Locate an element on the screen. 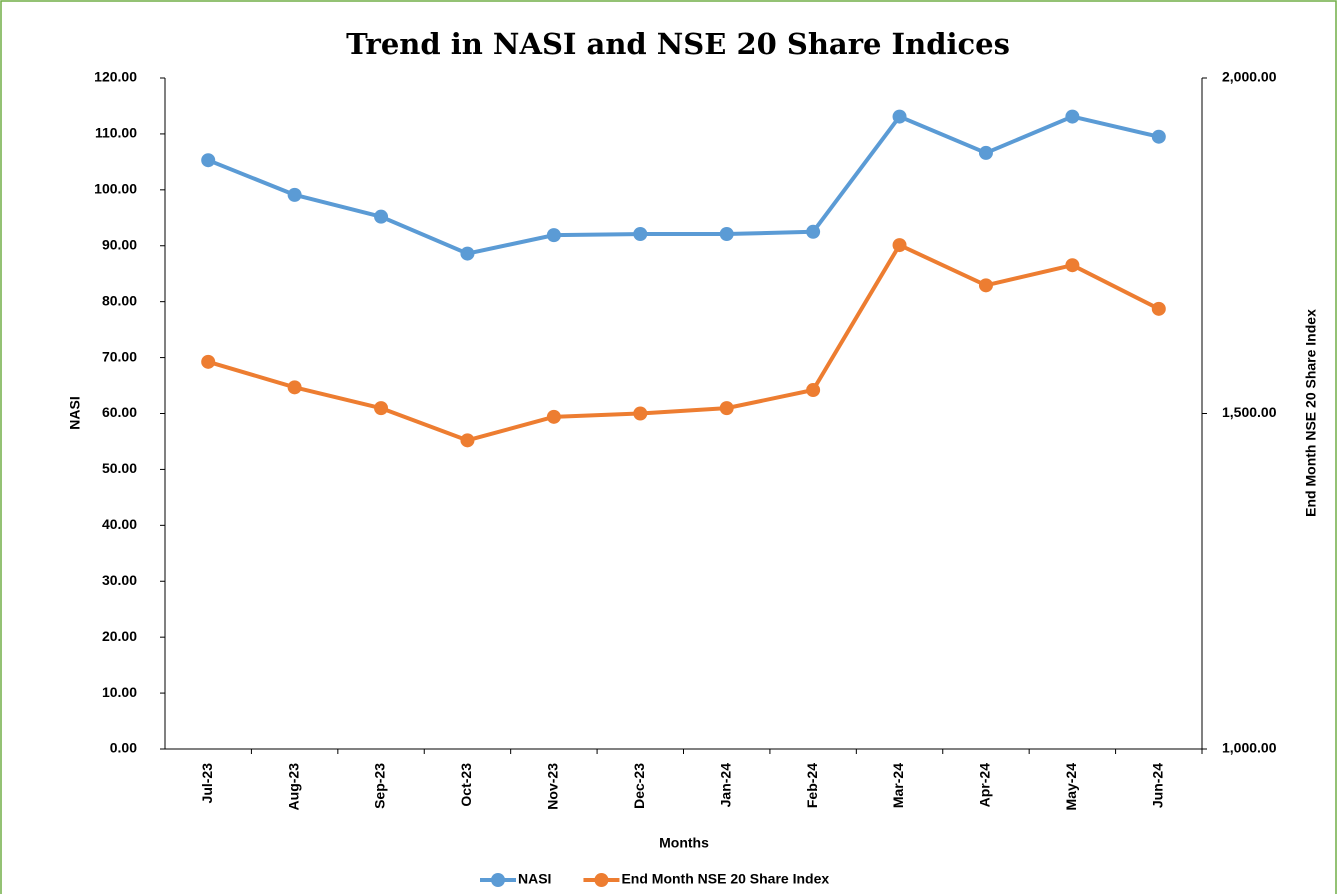 This screenshot has width=1337, height=894. y-tick-label: 90.00 is located at coordinates (119, 244).